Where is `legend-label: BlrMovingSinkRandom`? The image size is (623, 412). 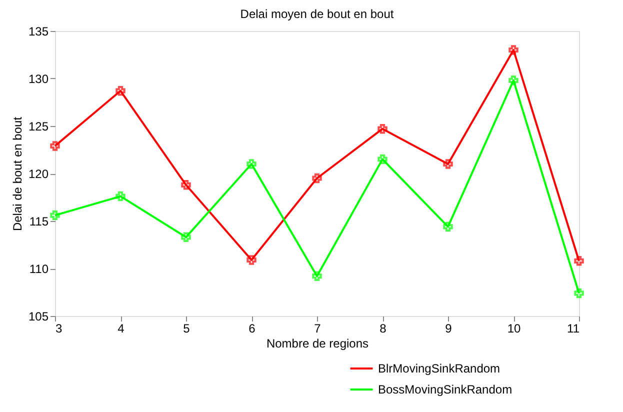
legend-label: BlrMovingSinkRandom is located at coordinates (439, 369).